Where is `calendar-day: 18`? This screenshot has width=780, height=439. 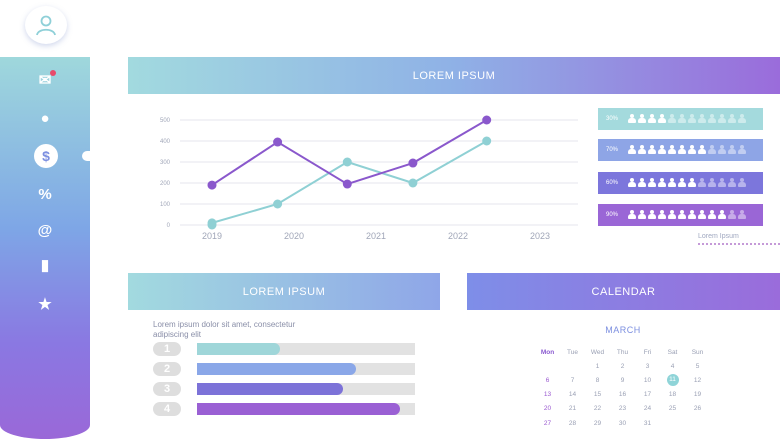
calendar-day: 18 is located at coordinates (672, 395).